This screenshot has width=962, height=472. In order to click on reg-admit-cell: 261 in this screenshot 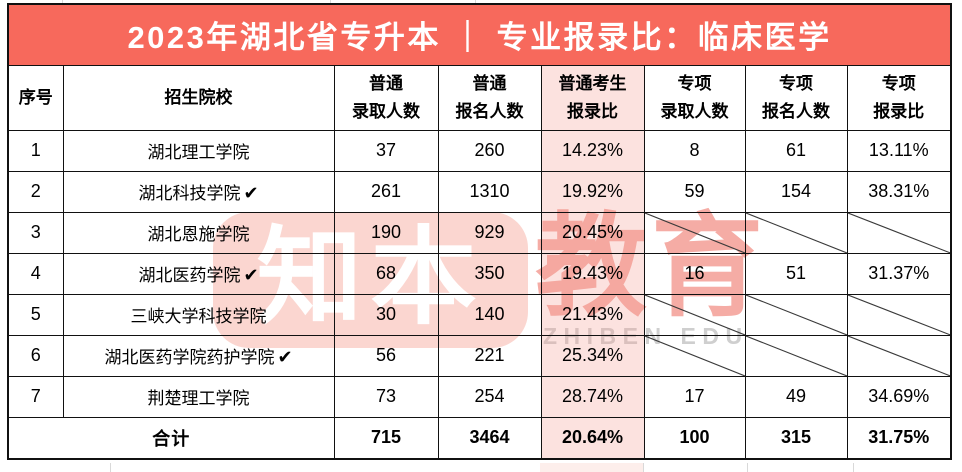, I will do `click(386, 191)`.